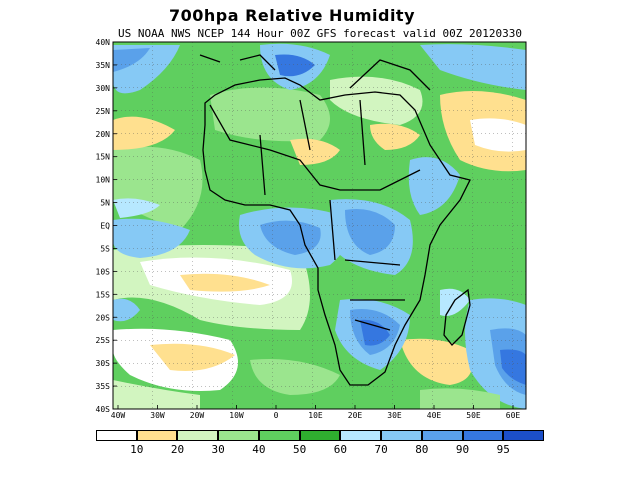  Describe the element at coordinates (422, 449) in the screenshot. I see `colorbar-label: 80` at that location.